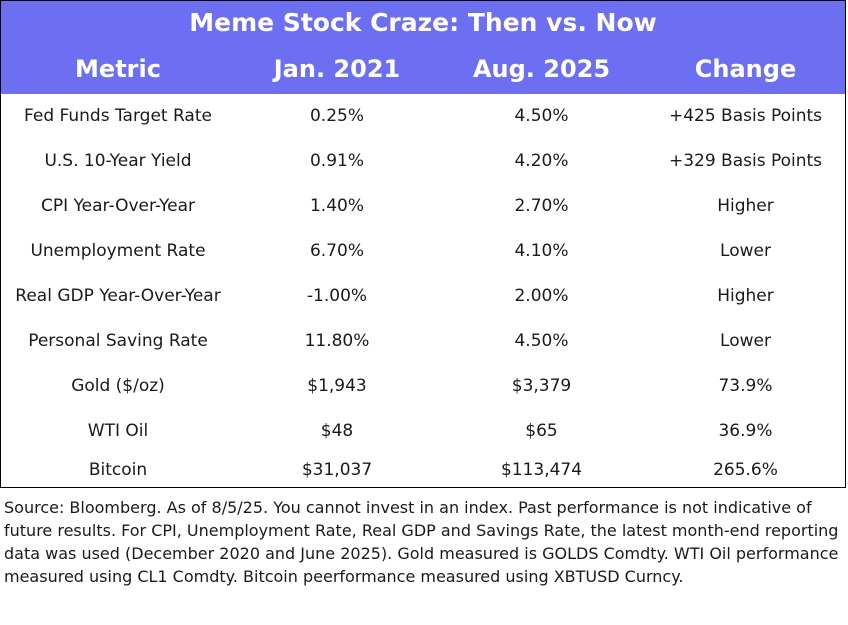 The image size is (848, 625). Describe the element at coordinates (118, 386) in the screenshot. I see `metric-cell: Gold ($/oz)` at that location.